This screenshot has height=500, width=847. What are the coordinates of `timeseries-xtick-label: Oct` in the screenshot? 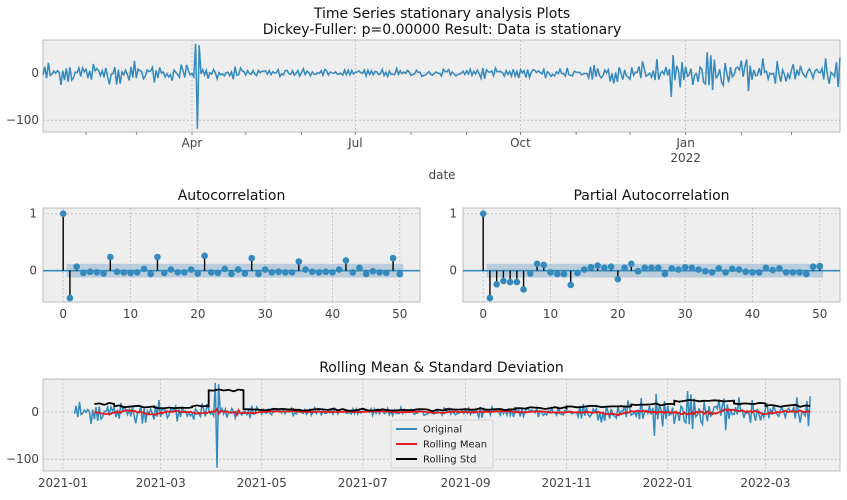 It's located at (520, 143).